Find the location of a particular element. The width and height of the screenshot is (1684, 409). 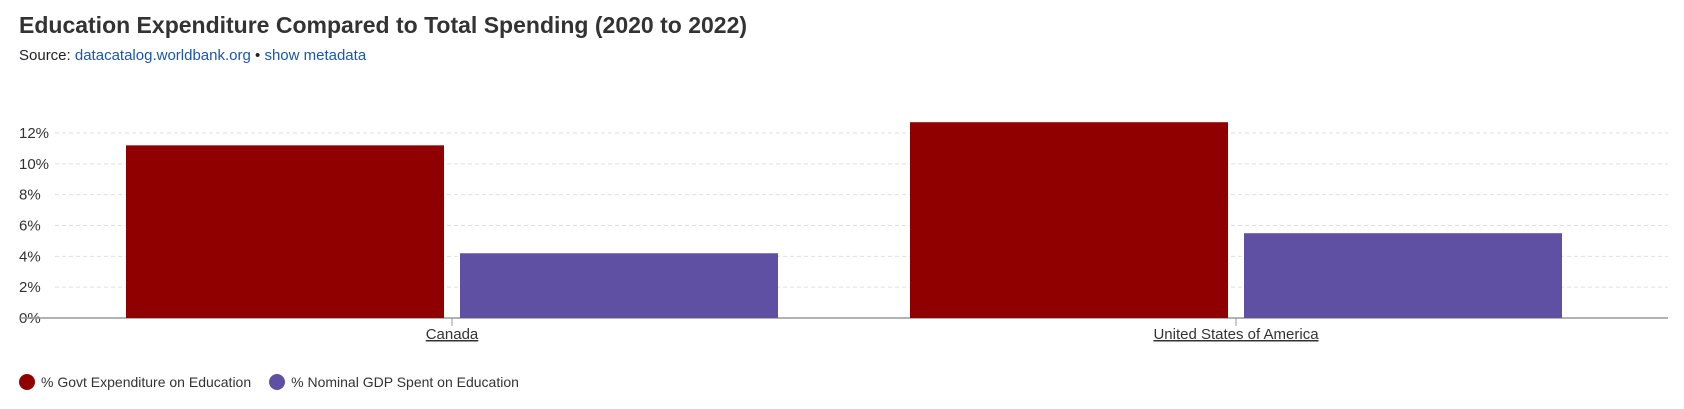

legend-item-nominal-gdp: % Nominal GDP Spent on Education is located at coordinates (394, 382).